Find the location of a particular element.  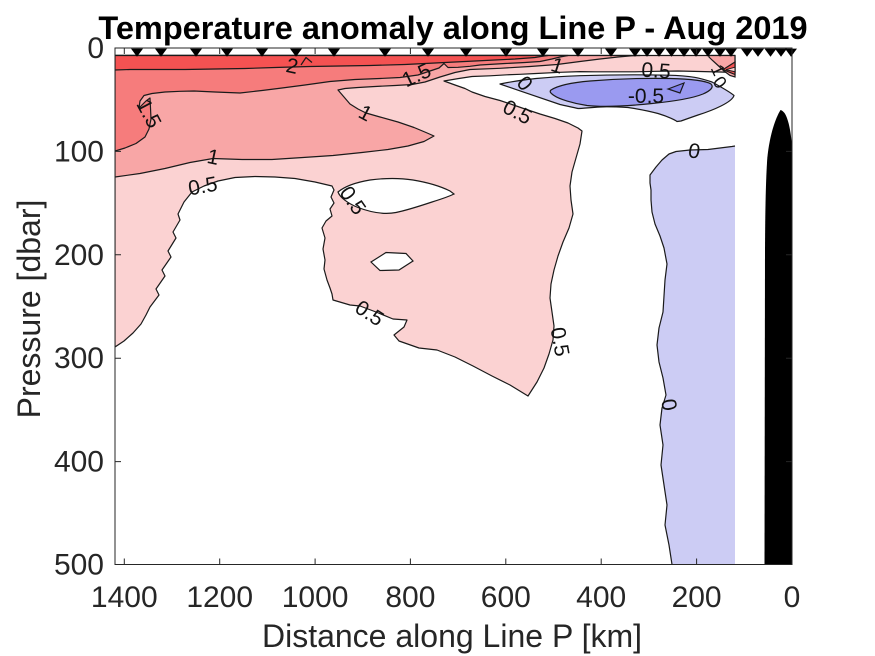

svg-text: 600 is located at coordinates (506, 597).